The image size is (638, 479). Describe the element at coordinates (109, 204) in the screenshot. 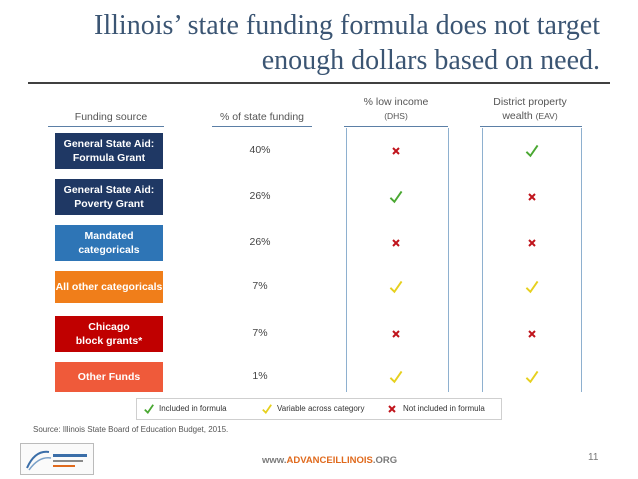

I see `funding-source-line-2: Poverty Grant` at that location.